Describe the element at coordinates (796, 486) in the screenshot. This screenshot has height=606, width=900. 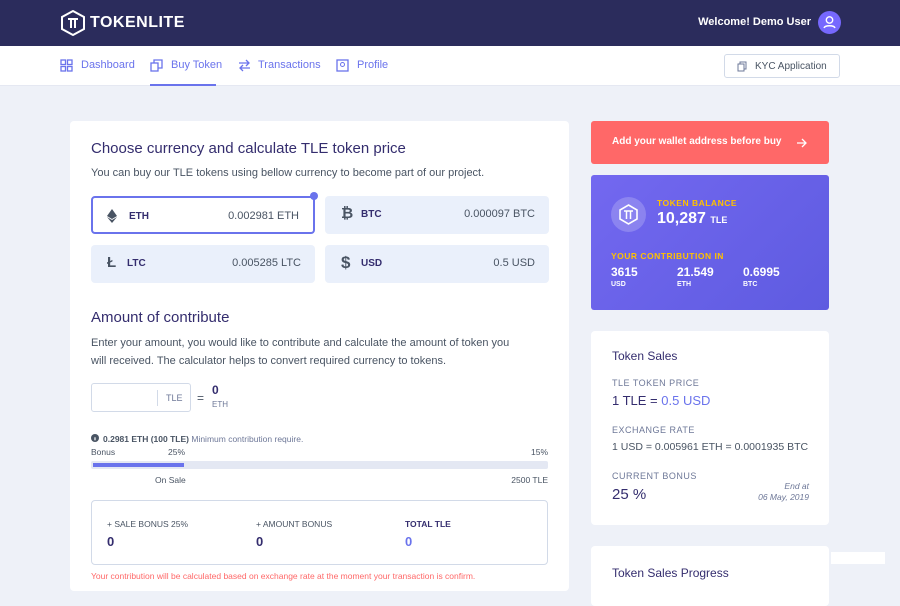
I see `end-label: End at` at that location.